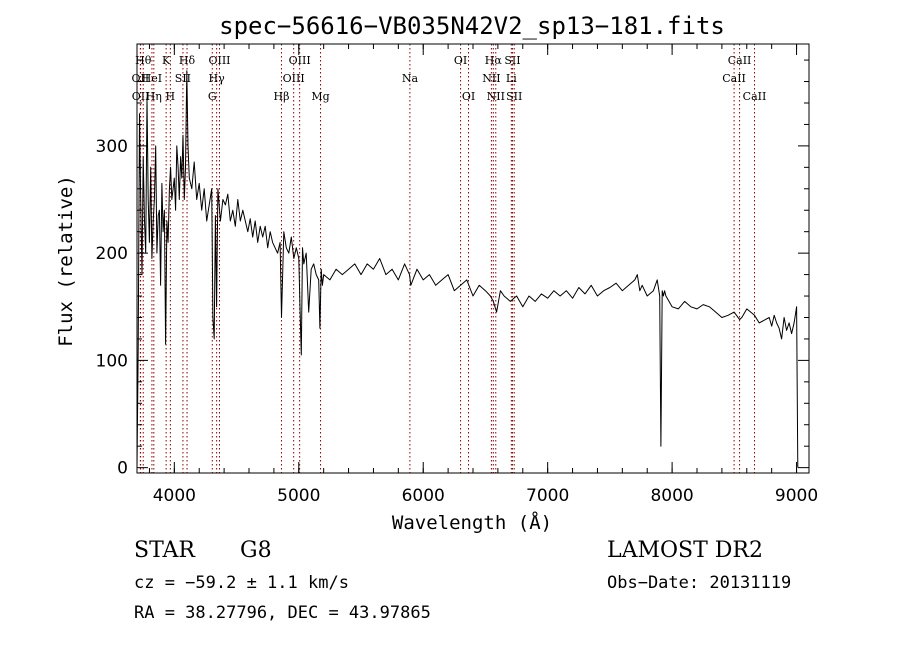  Describe the element at coordinates (112, 147) in the screenshot. I see `y-tick-label-3: 300` at that location.